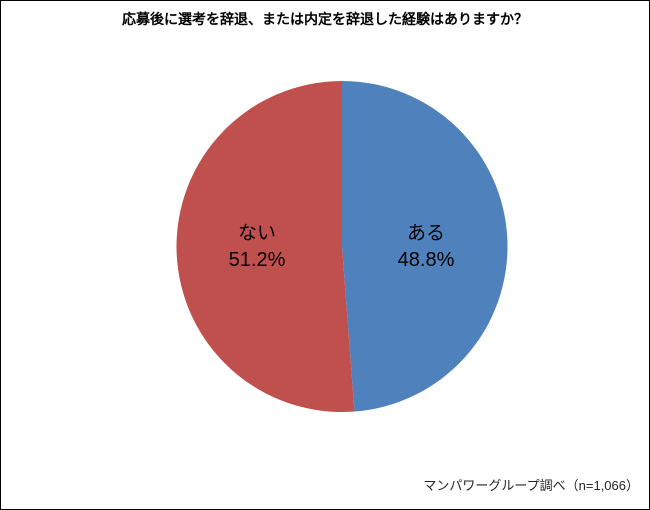 Image resolution: width=650 pixels, height=510 pixels. Describe the element at coordinates (425, 233) in the screenshot. I see `slice-label-aru-name: ある` at that location.